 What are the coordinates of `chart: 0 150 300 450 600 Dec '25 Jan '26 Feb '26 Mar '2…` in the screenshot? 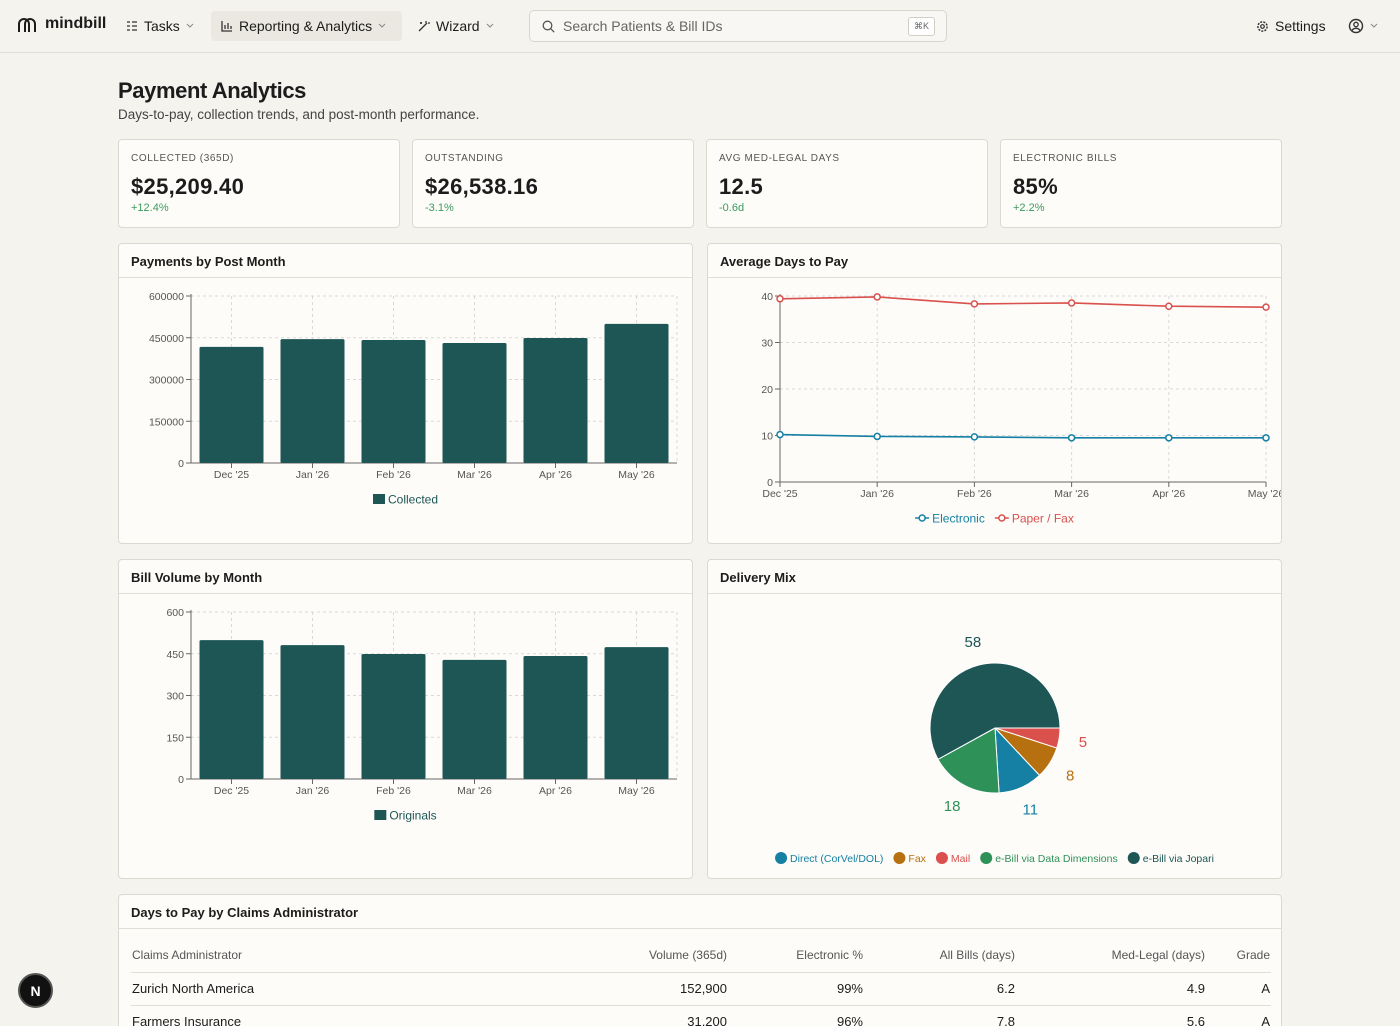 It's located at (422, 714).